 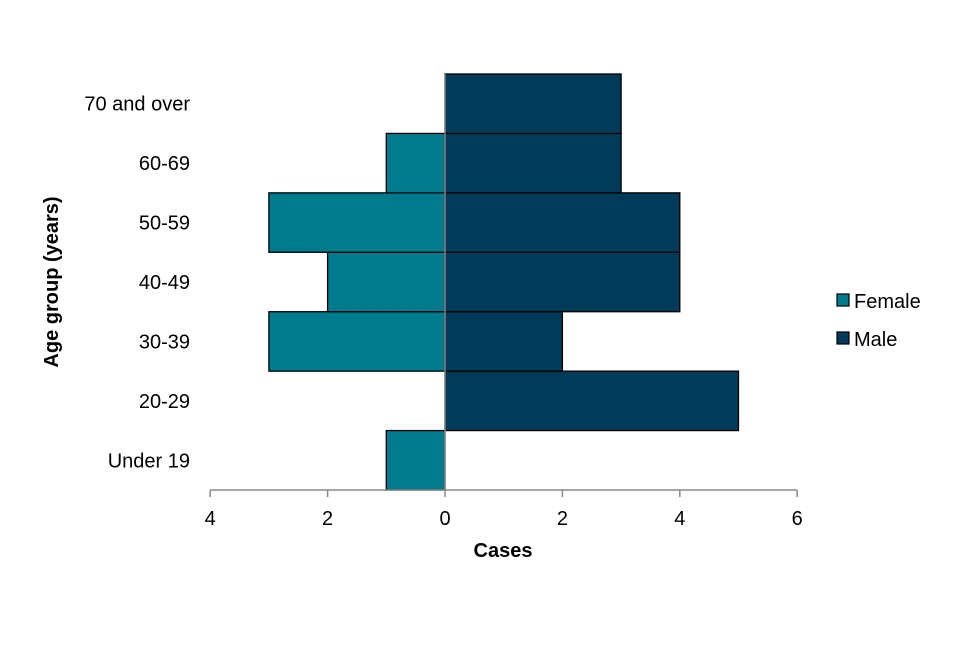 What do you see at coordinates (878, 321) in the screenshot?
I see `legend: Female Male` at bounding box center [878, 321].